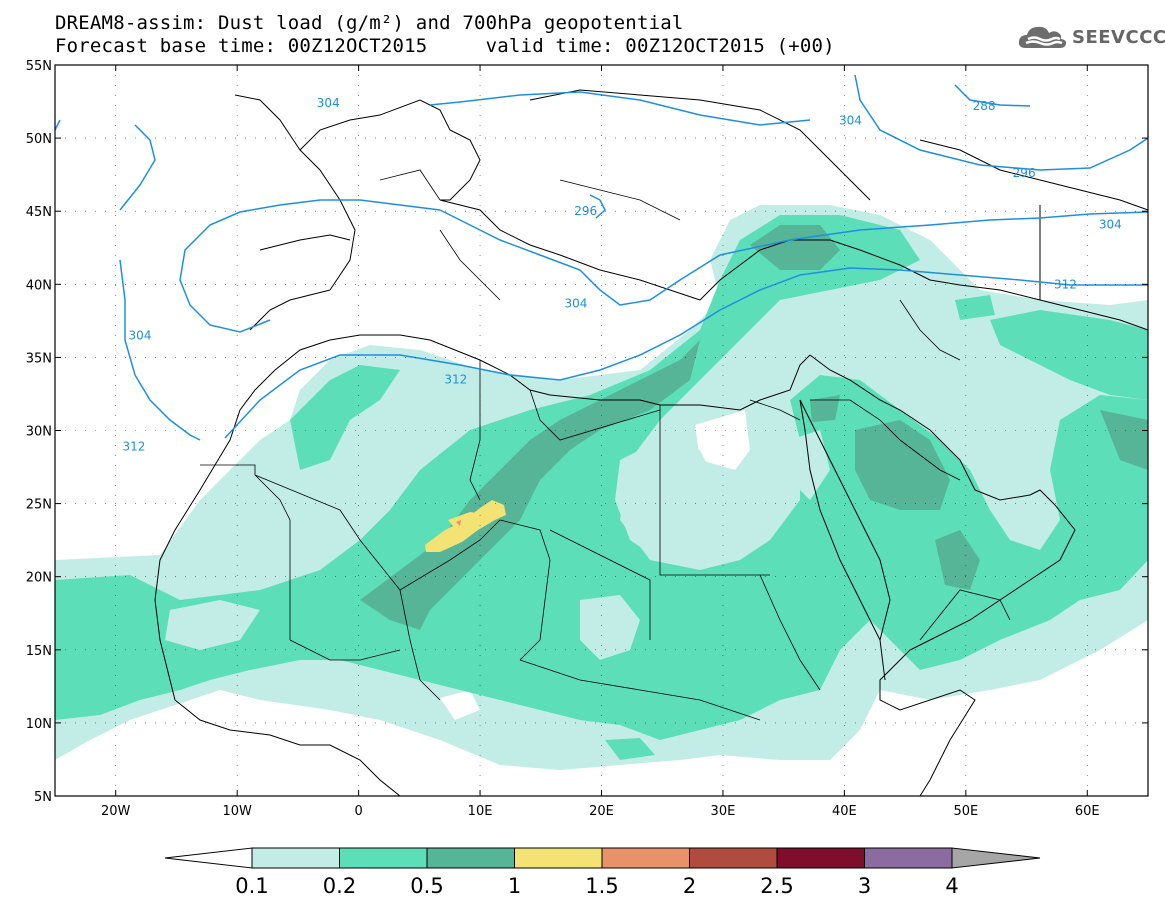 The height and width of the screenshot is (907, 1165). What do you see at coordinates (39, 358) in the screenshot?
I see `lat-label: 35N` at bounding box center [39, 358].